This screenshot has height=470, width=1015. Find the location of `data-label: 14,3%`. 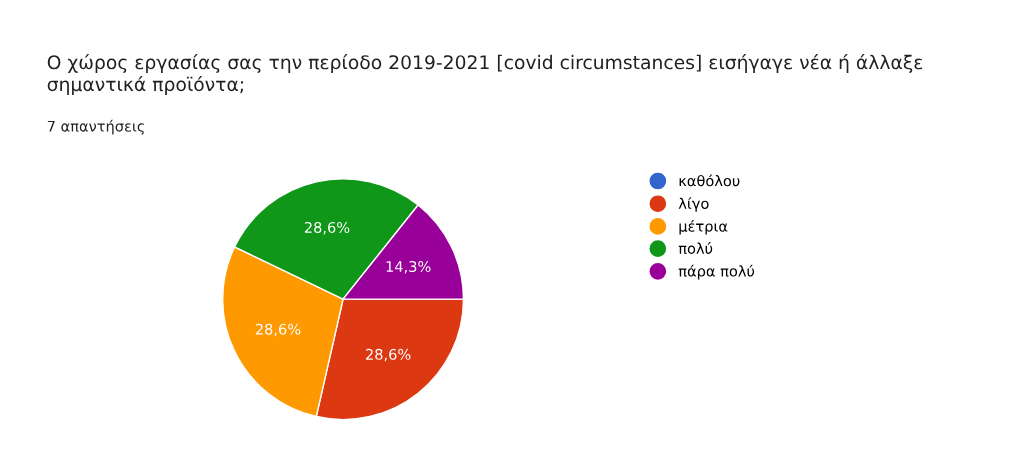

data-label: 14,3% is located at coordinates (408, 267).